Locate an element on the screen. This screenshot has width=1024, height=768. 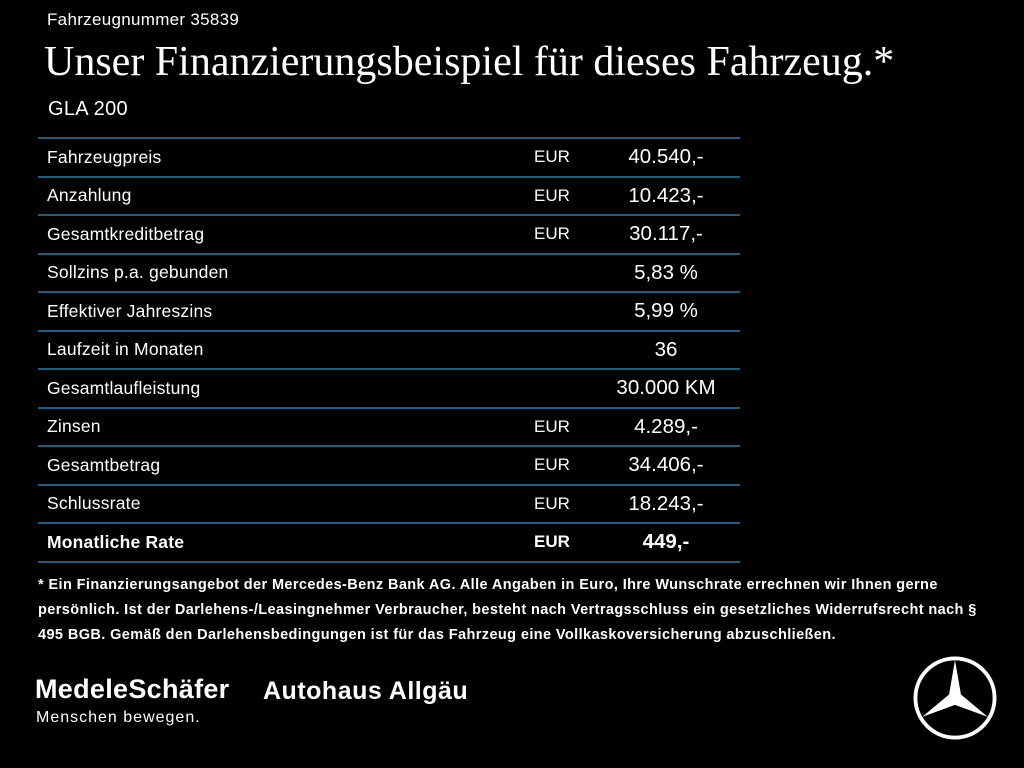
table-row: Effektiver Jahreszins 5,99 % is located at coordinates (389, 310).